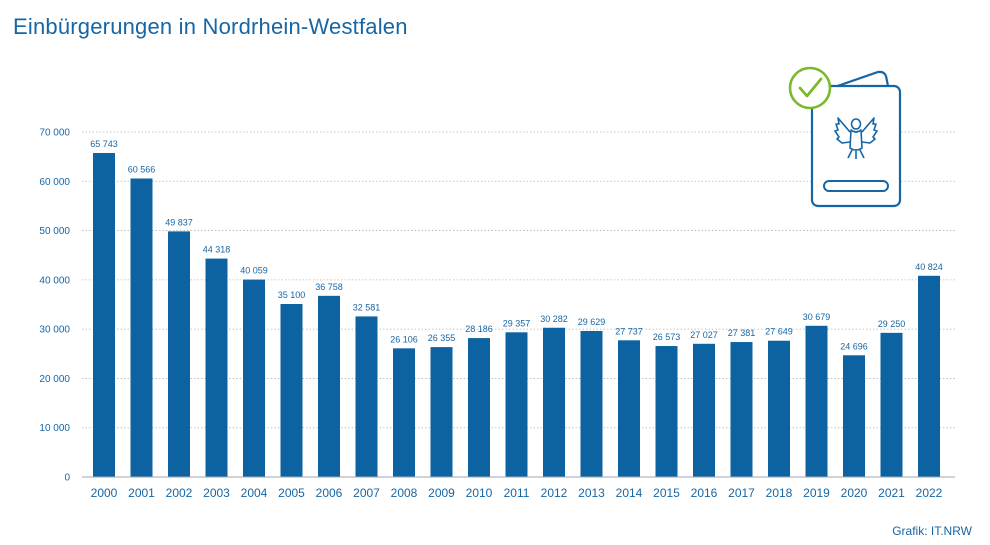 The image size is (990, 545). I want to click on data-label-2011: 29 357, so click(517, 323).